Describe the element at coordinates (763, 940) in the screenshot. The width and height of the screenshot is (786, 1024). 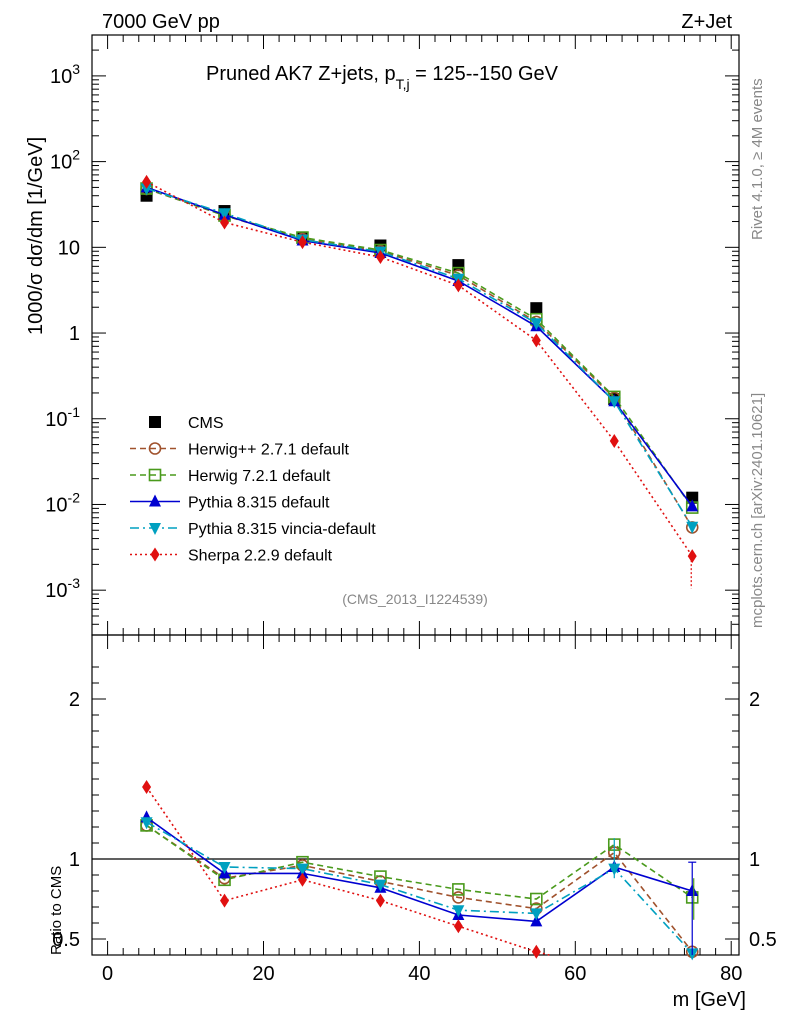
I see `ratio-y-tick-label-right: 0.5` at that location.